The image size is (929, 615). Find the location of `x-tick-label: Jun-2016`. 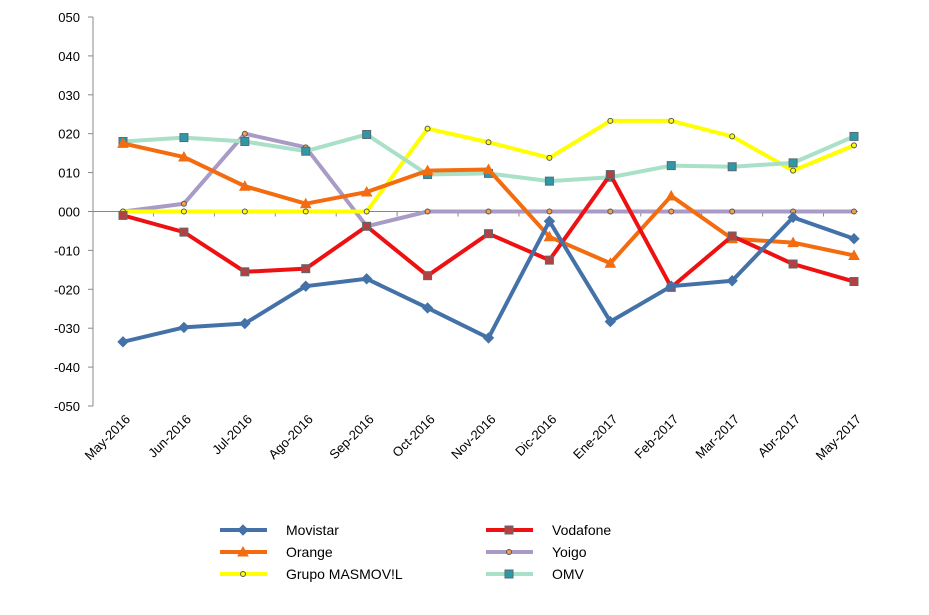

x-tick-label: Jun-2016 is located at coordinates (169, 436).